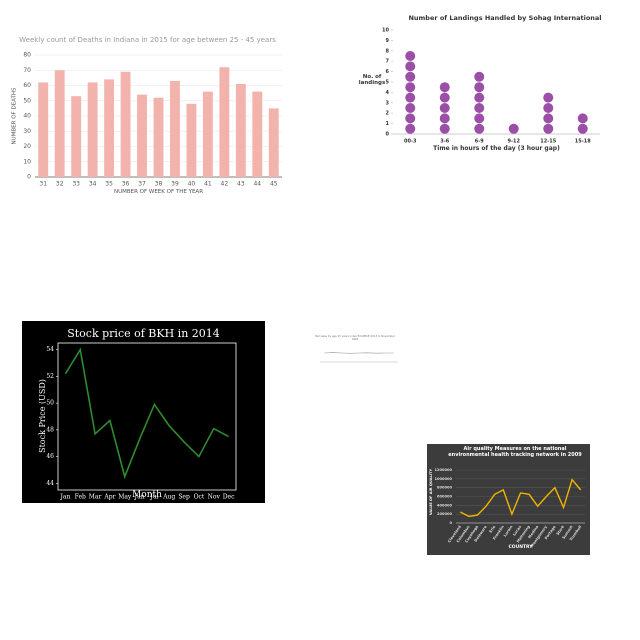 Image resolution: width=640 pixels, height=640 pixels. I want to click on y-tick-label: 80, so click(27, 55).